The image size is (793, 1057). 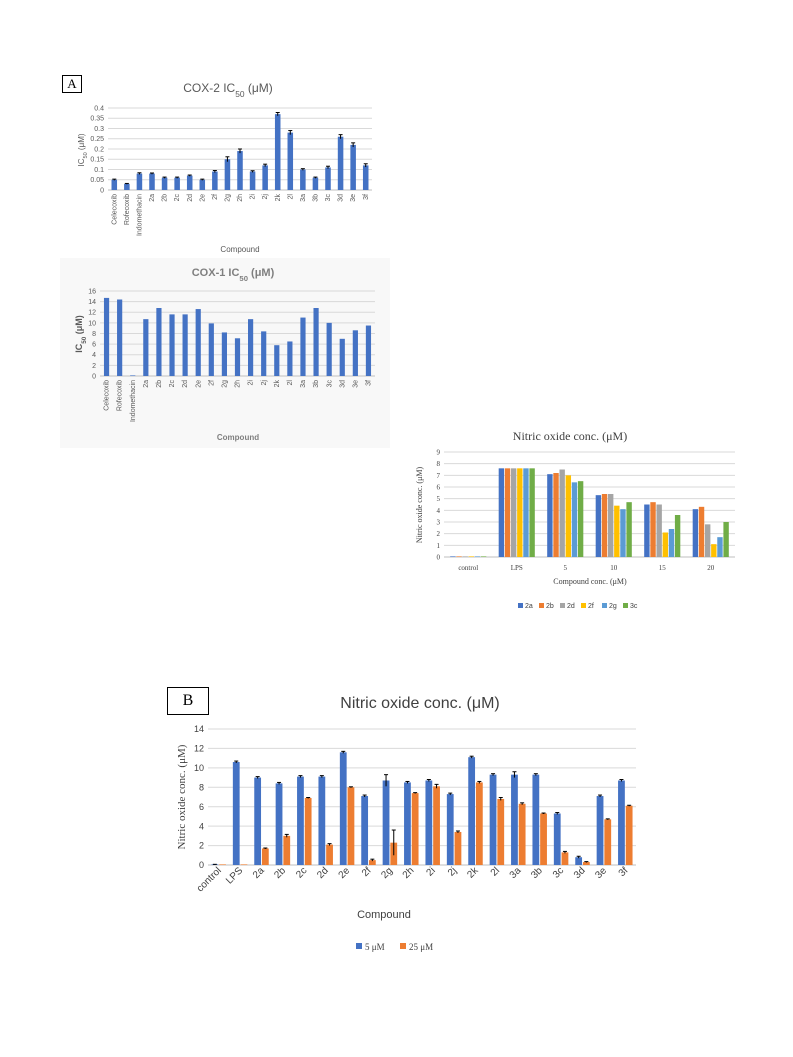 I want to click on cox1-chart-title: COX-1 IC50 (μM), so click(x=233, y=275).